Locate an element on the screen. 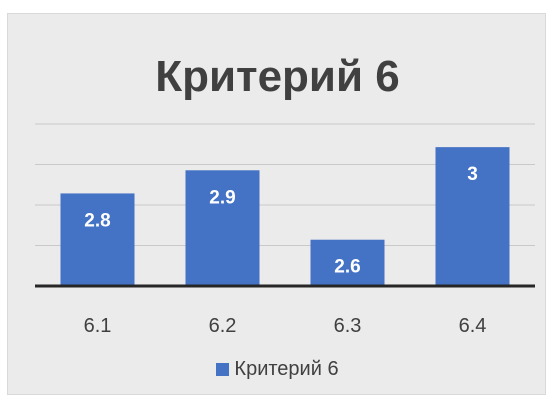 The image size is (555, 401). x-tick-label-6.2: 6.2 is located at coordinates (223, 326).